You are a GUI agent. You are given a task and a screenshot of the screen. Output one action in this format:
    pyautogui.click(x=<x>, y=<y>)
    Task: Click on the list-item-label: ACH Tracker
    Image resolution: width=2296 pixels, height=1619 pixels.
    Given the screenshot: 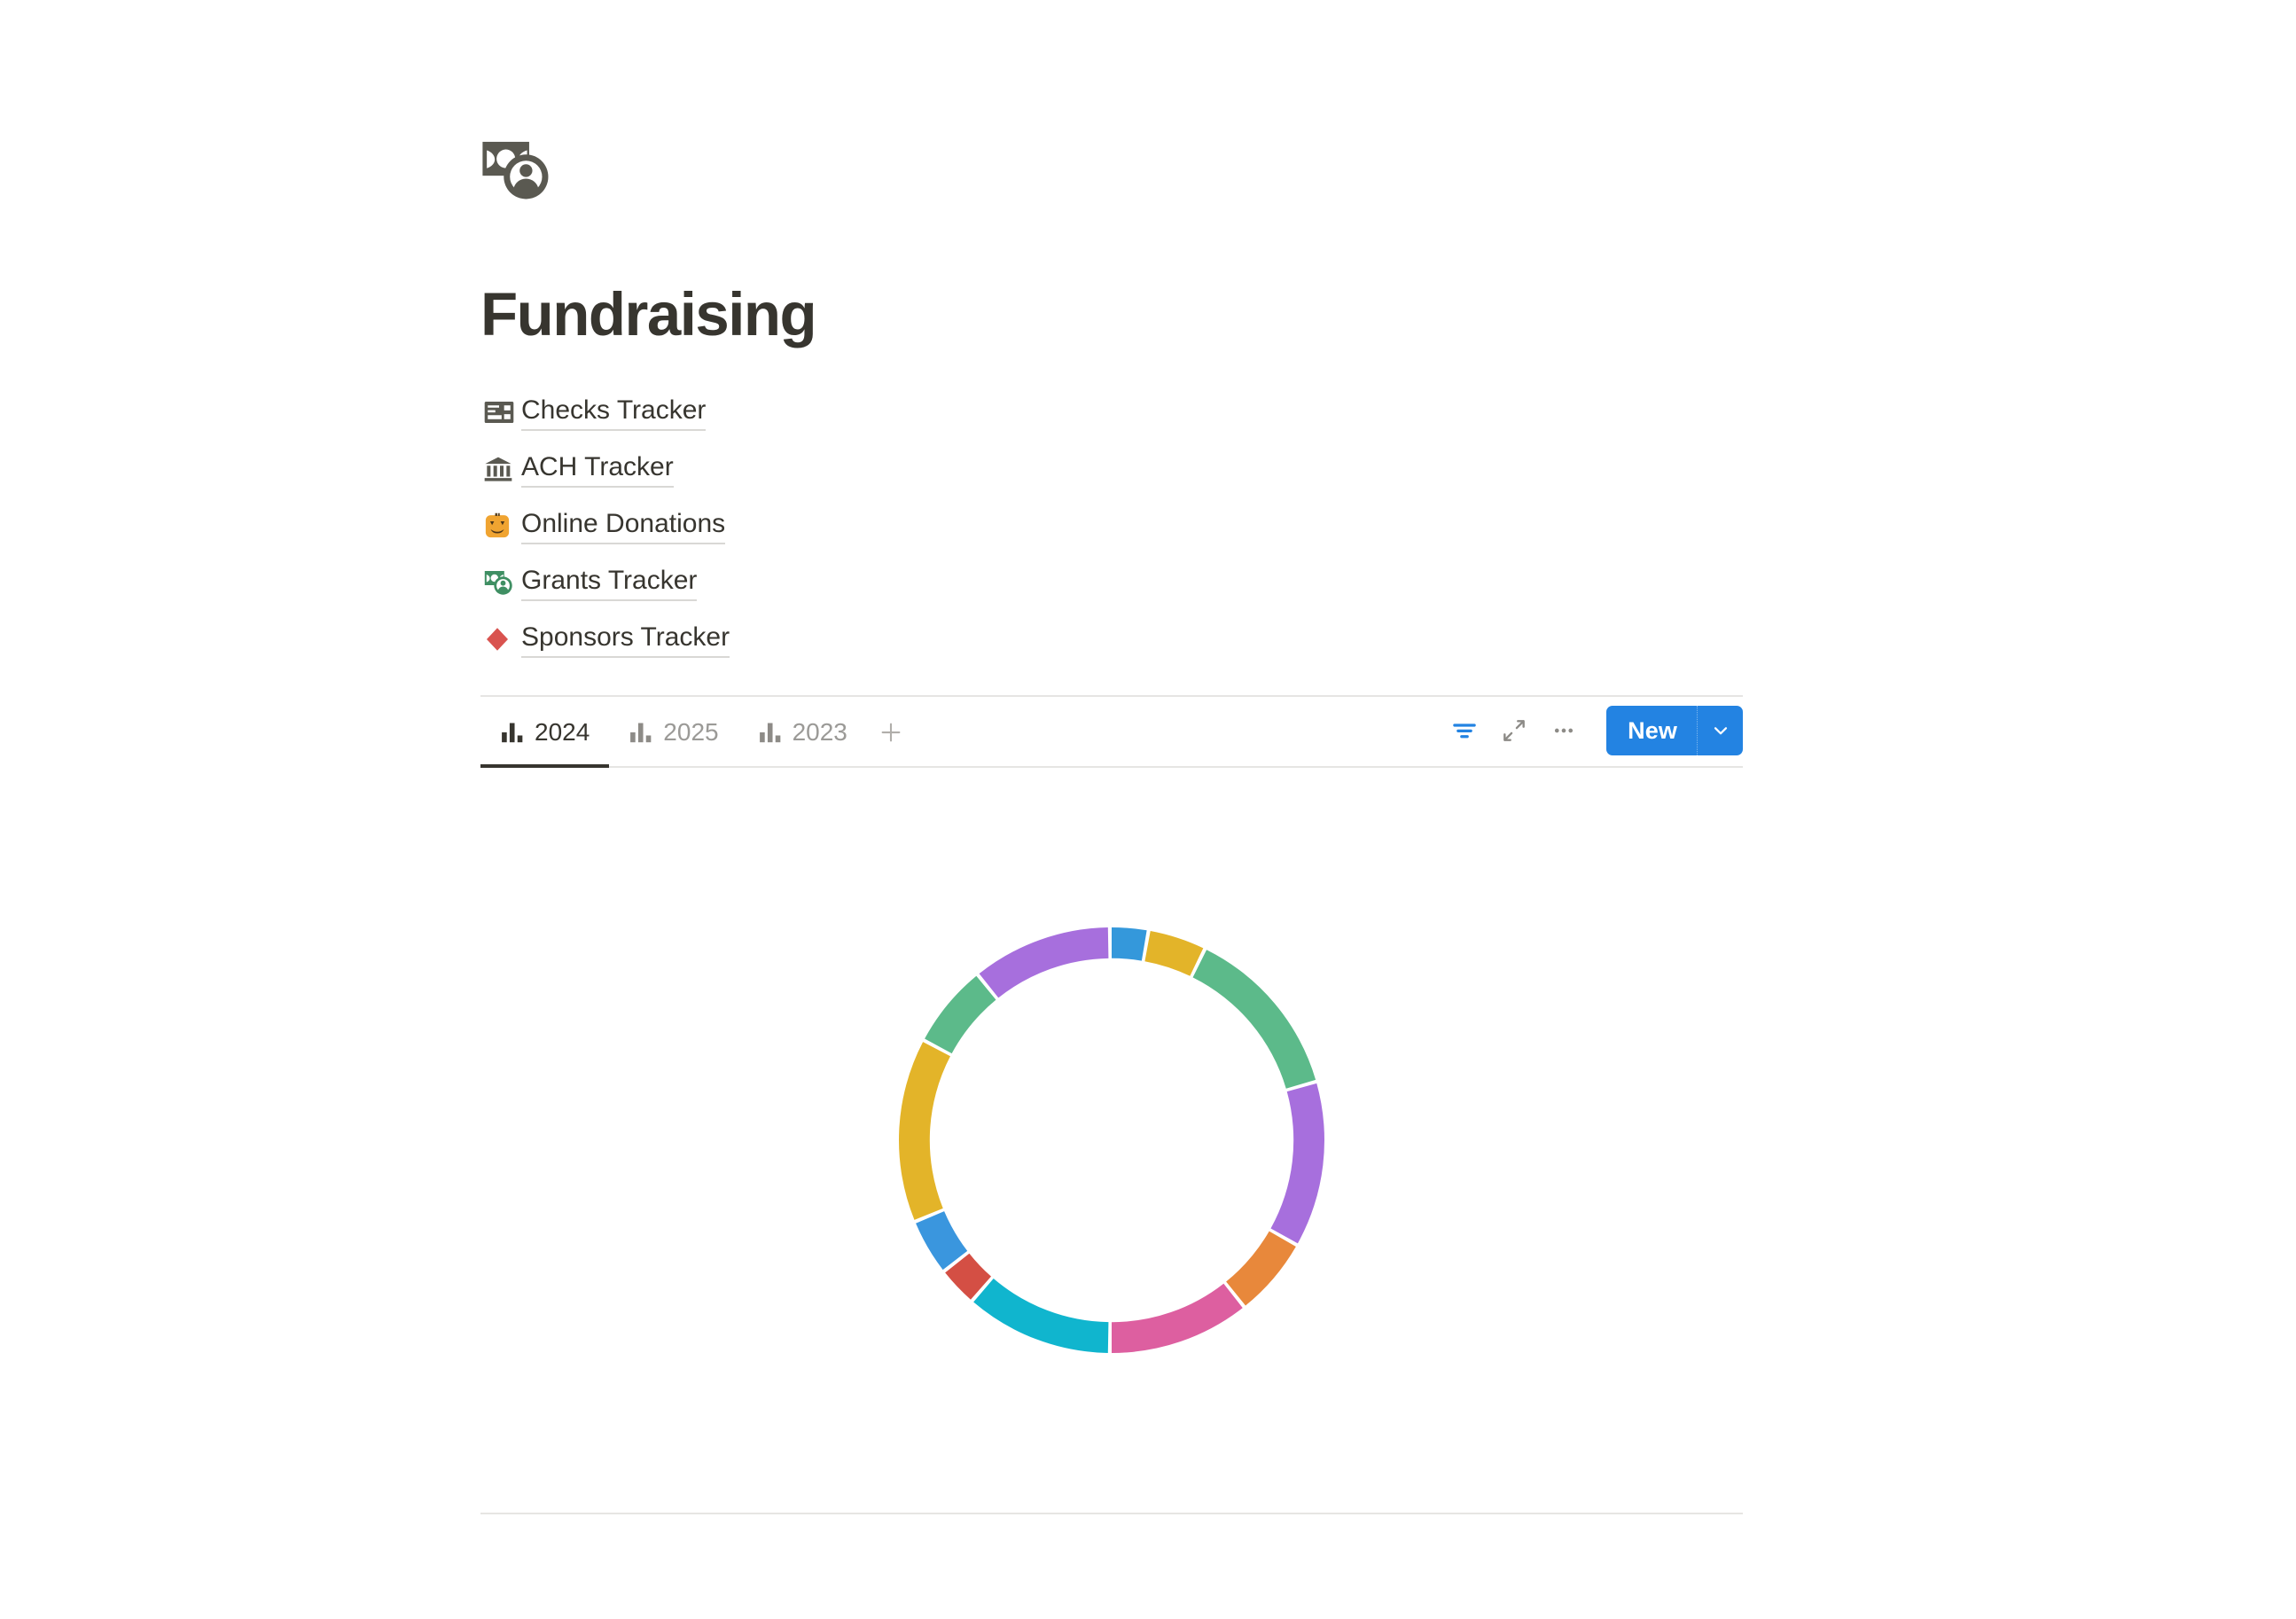 What is the action you would take?
    pyautogui.click(x=597, y=470)
    